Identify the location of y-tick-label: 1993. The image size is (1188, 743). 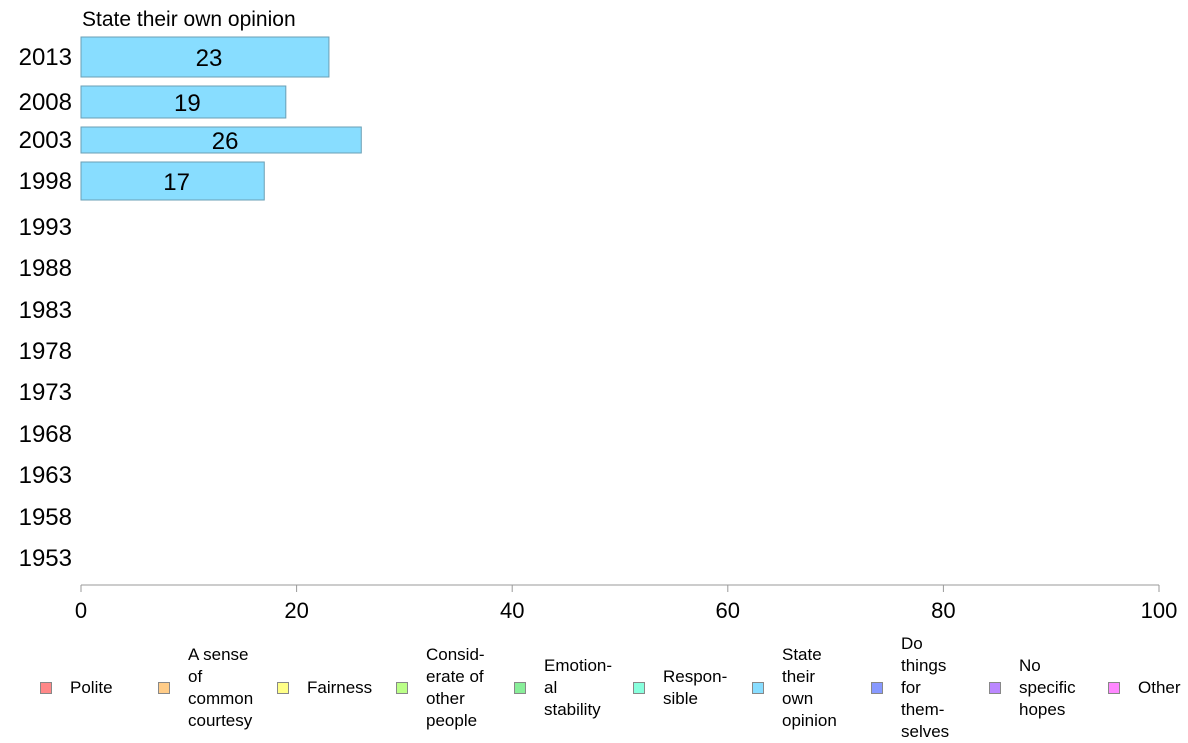
(45, 227).